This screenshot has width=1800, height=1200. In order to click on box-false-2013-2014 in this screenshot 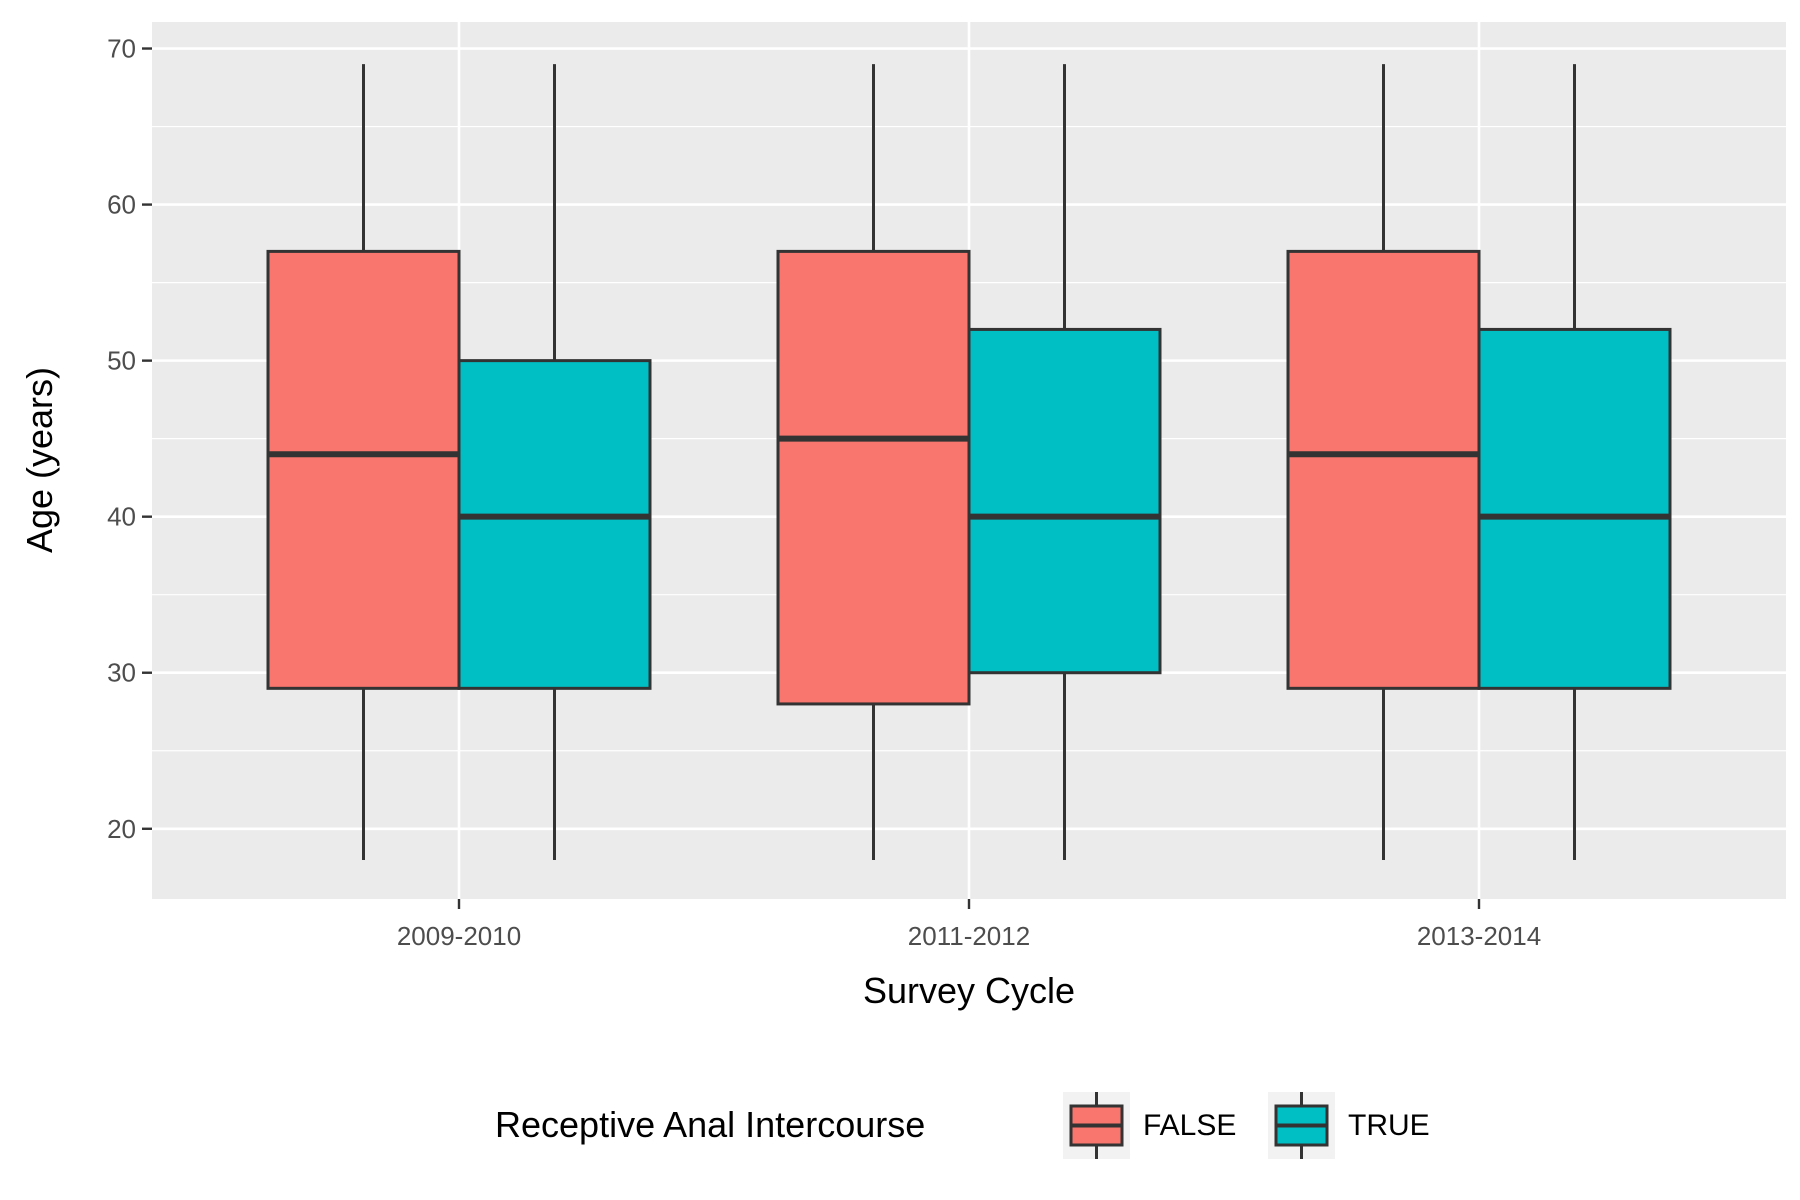, I will do `click(1383, 462)`.